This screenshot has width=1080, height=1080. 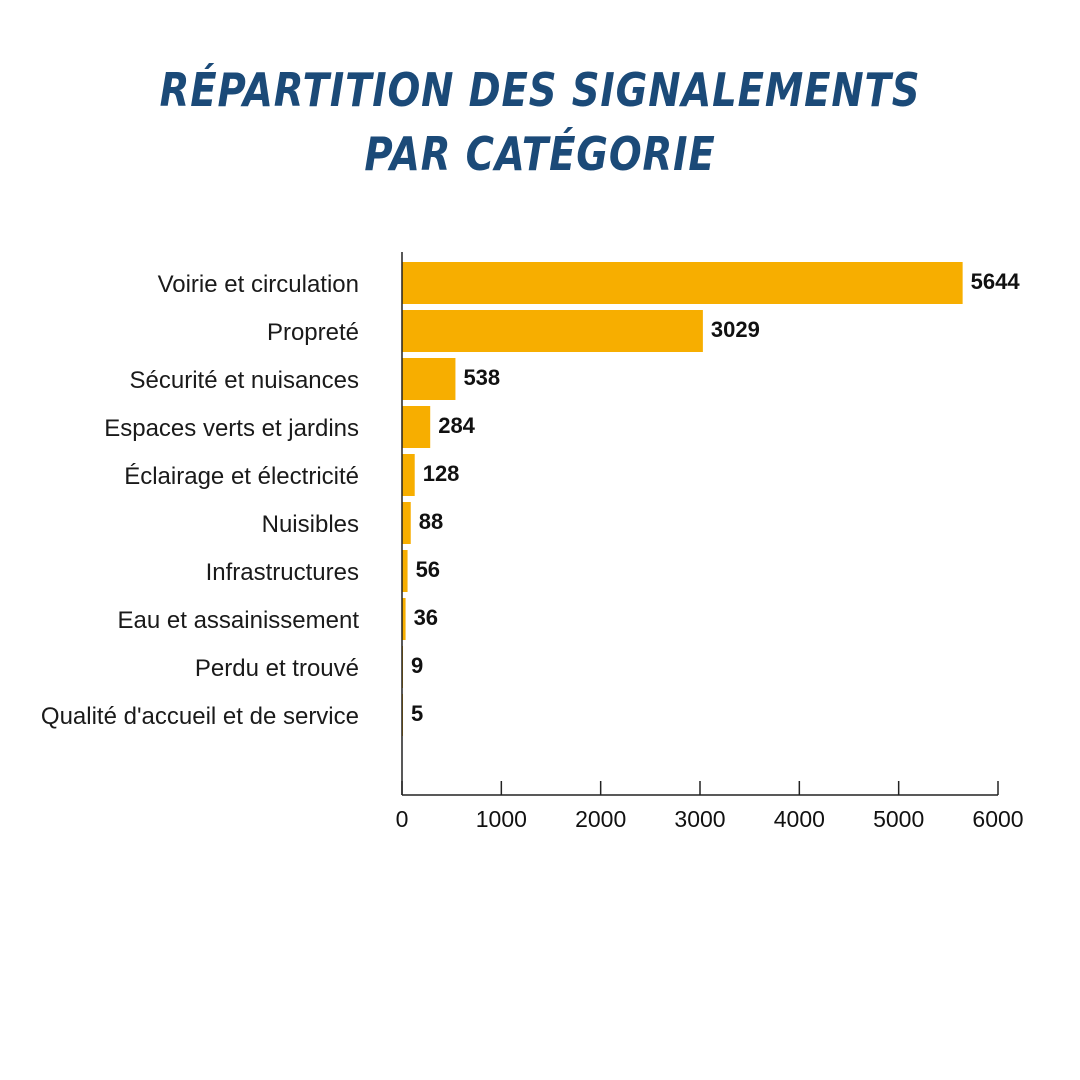 What do you see at coordinates (241, 476) in the screenshot?
I see `category-label: Éclairage et électricité` at bounding box center [241, 476].